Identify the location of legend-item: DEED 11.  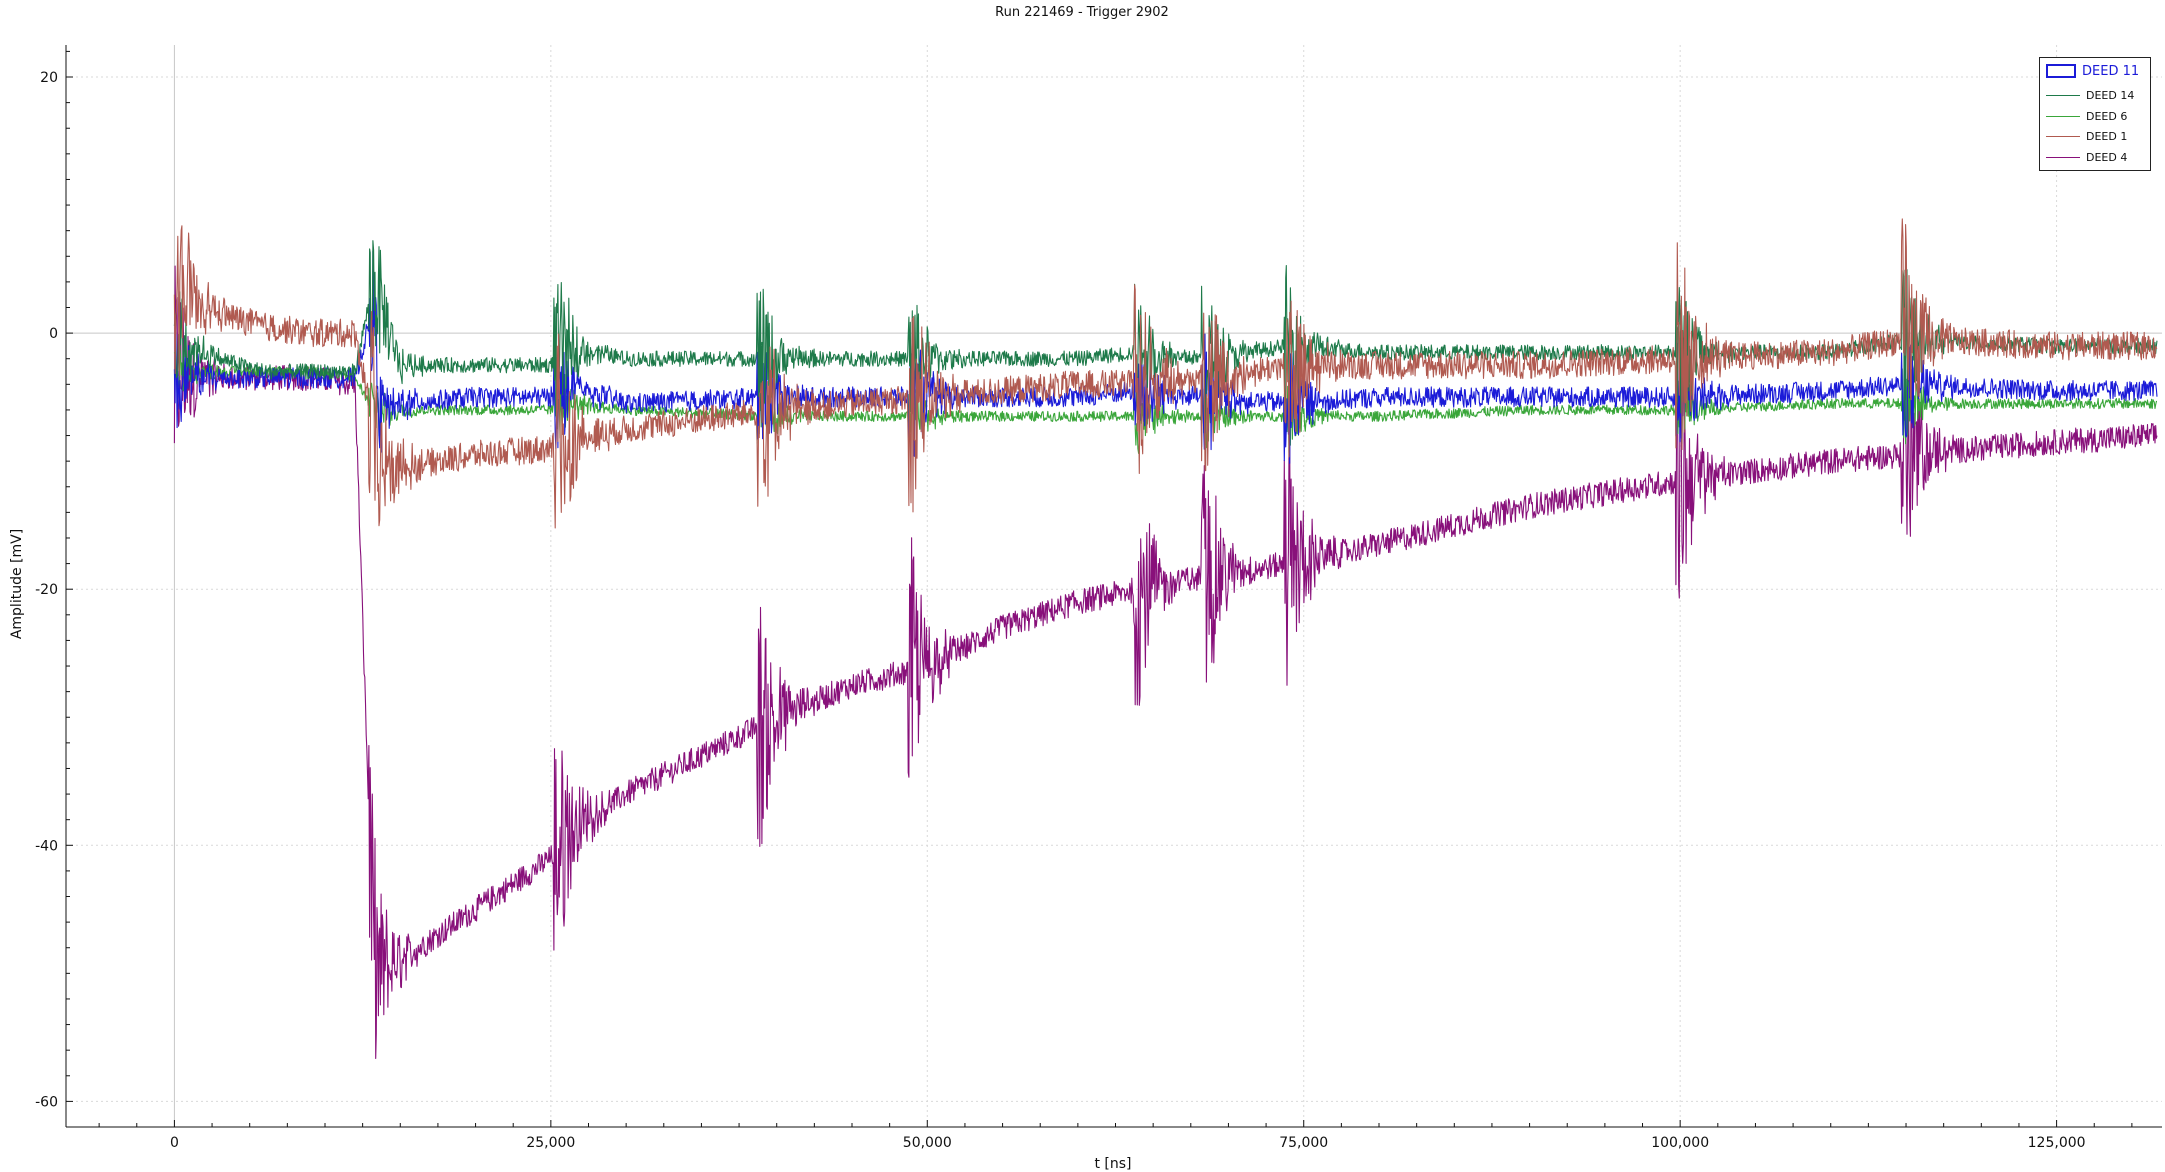
(2092, 71).